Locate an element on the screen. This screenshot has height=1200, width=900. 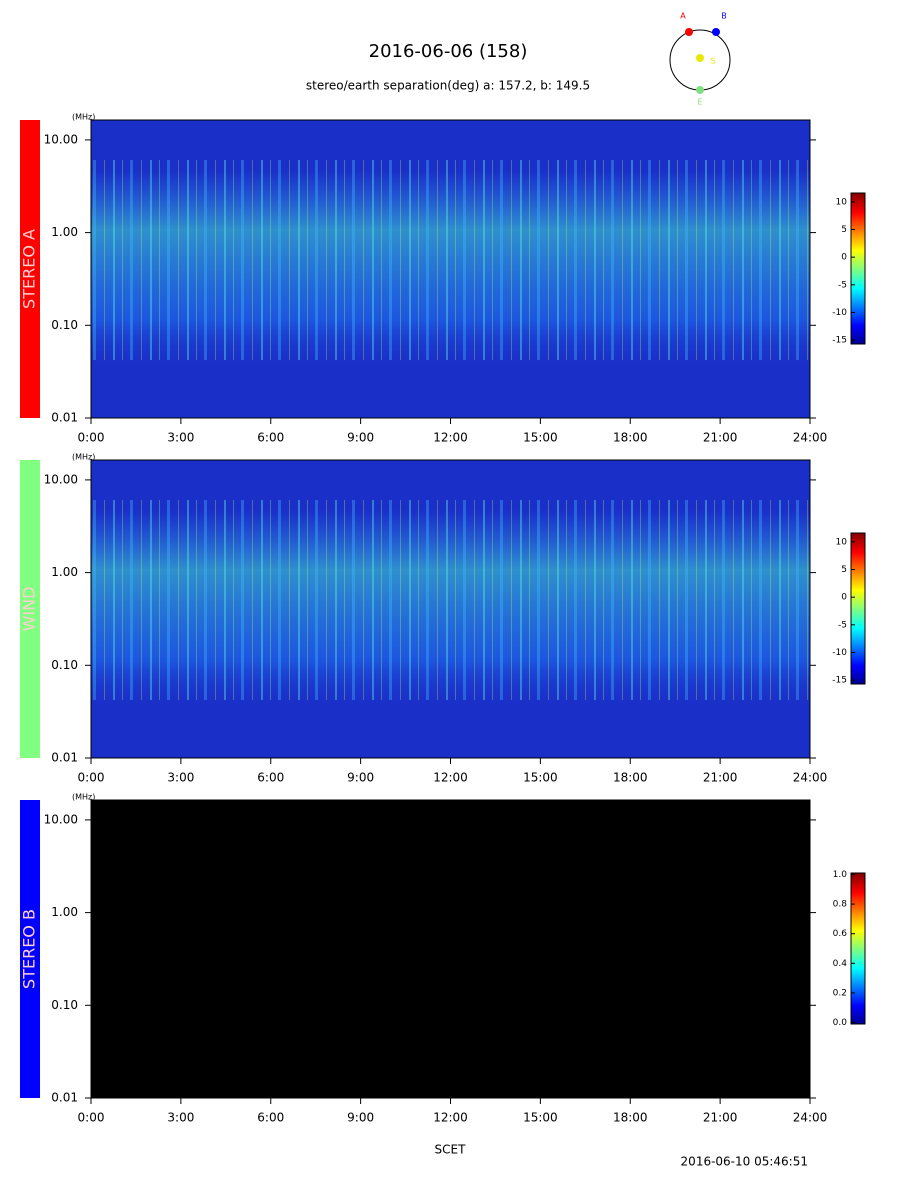
orbit-label: E is located at coordinates (699, 102).